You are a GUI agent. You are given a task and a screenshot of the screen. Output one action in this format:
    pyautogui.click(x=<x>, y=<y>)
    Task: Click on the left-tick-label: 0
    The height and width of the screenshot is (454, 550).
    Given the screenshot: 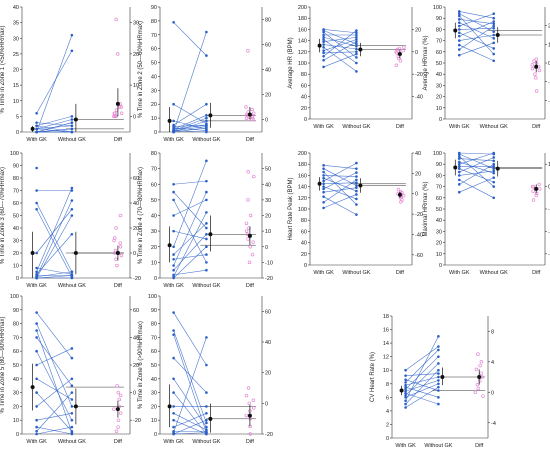 What is the action you would take?
    pyautogui.click(x=155, y=435)
    